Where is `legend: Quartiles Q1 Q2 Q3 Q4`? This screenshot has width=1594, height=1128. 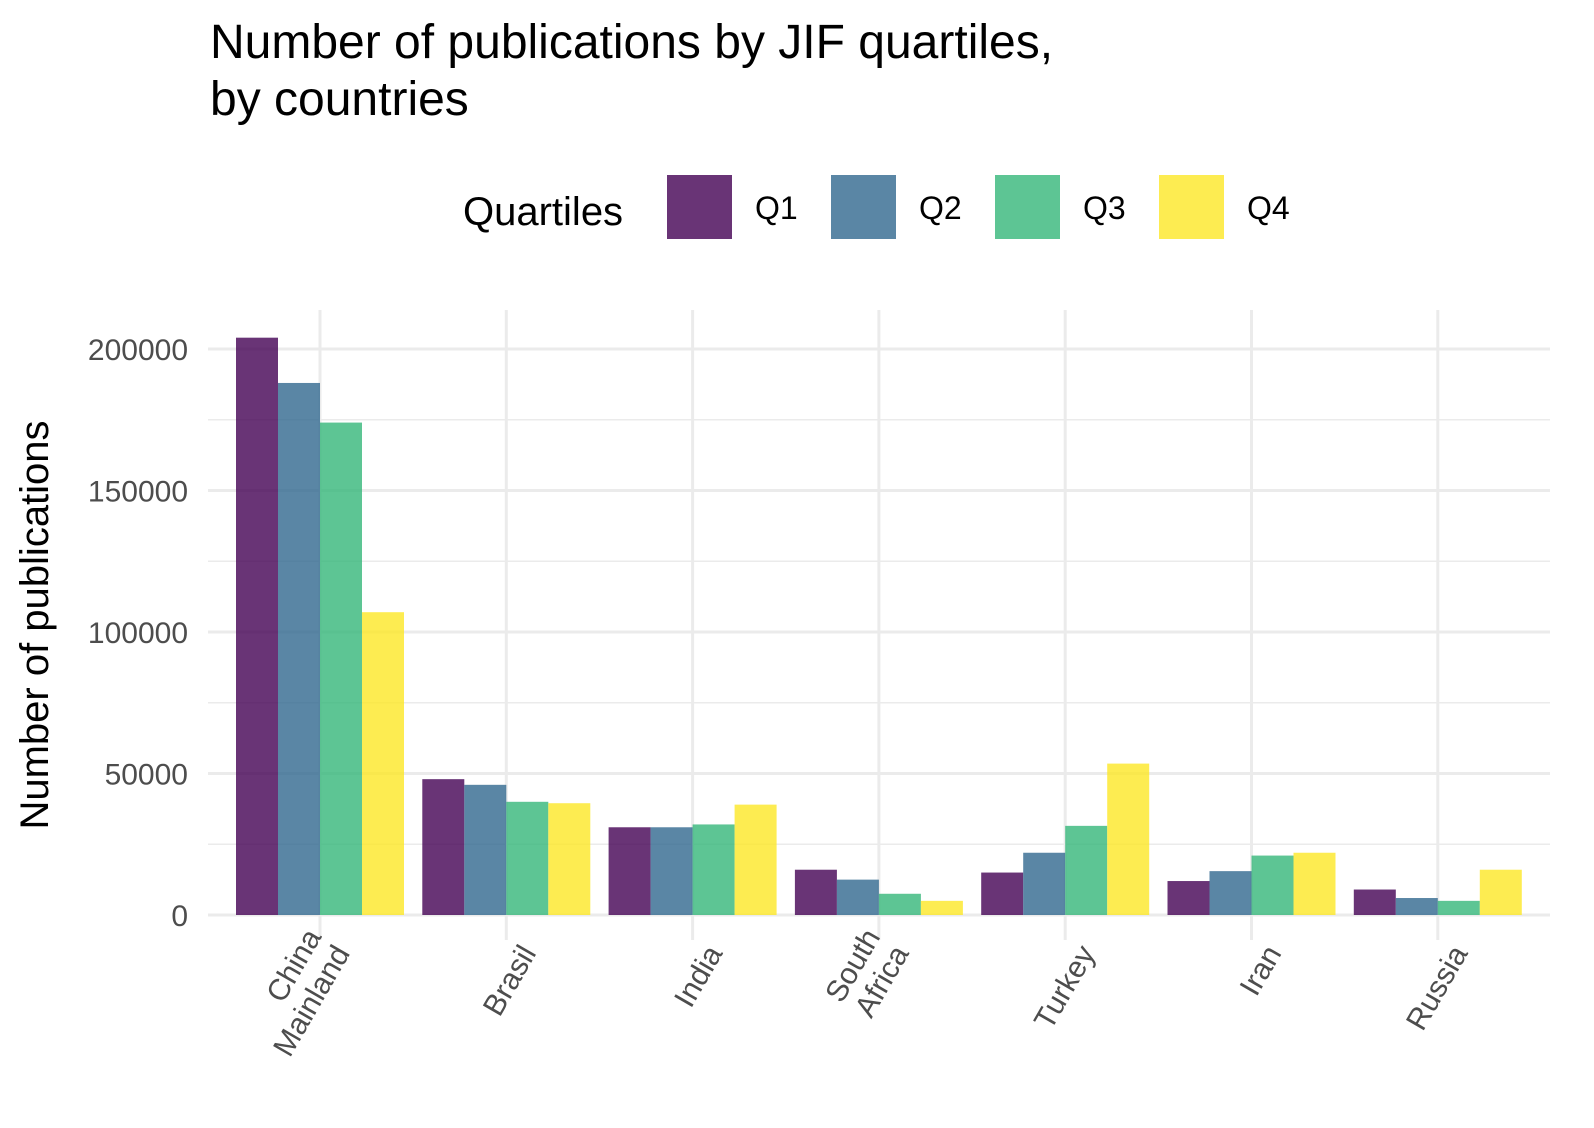 legend: Quartiles Q1 Q2 Q3 Q4 is located at coordinates (876, 207).